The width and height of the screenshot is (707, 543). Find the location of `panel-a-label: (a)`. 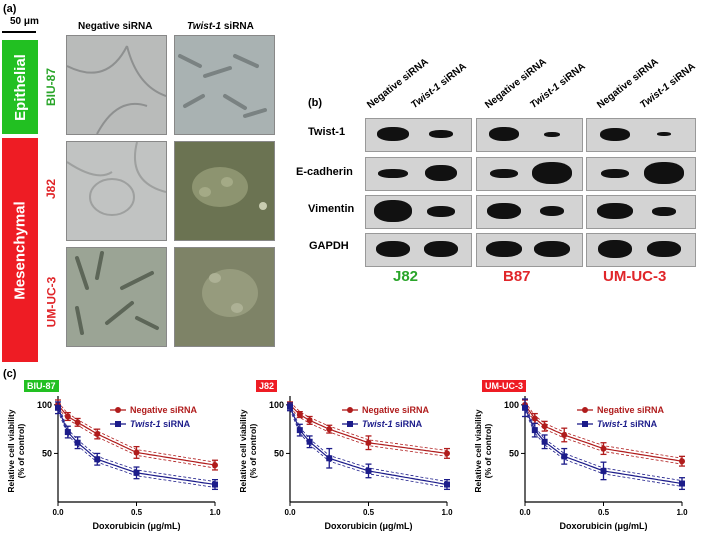

panel-a-label: (a) is located at coordinates (10, 9).